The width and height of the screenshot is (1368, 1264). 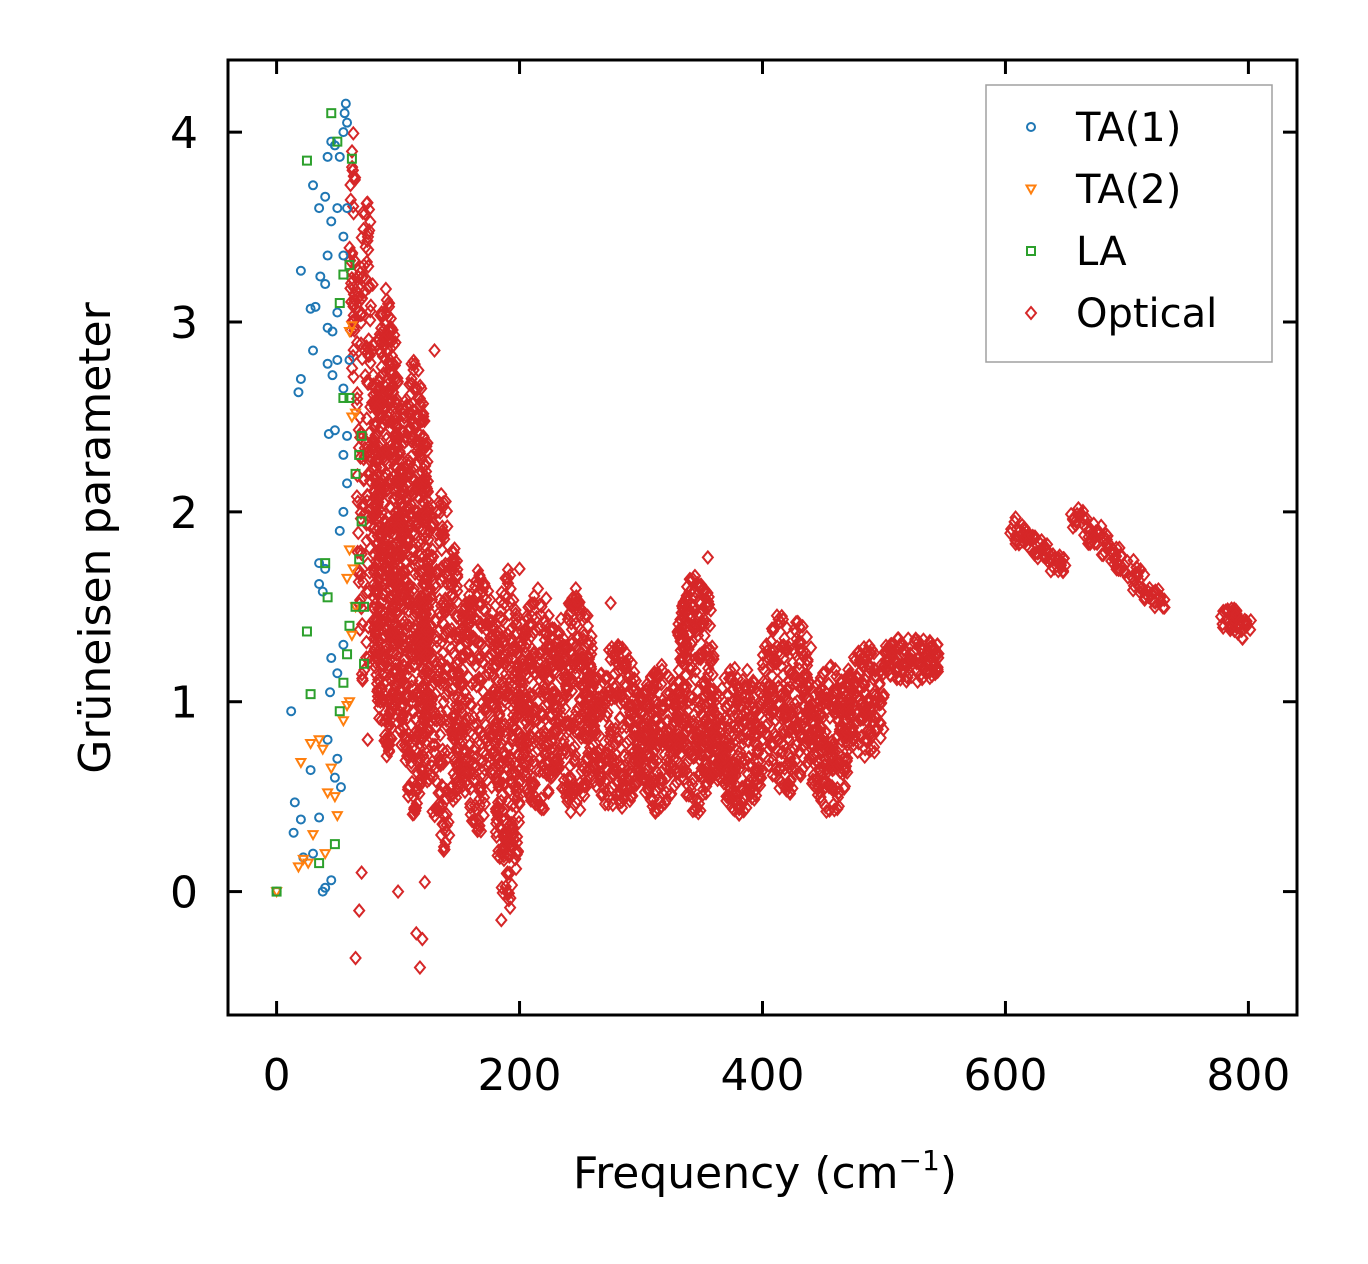 I want to click on x-axis-label: Frequency (cm−1), so click(x=765, y=1171).